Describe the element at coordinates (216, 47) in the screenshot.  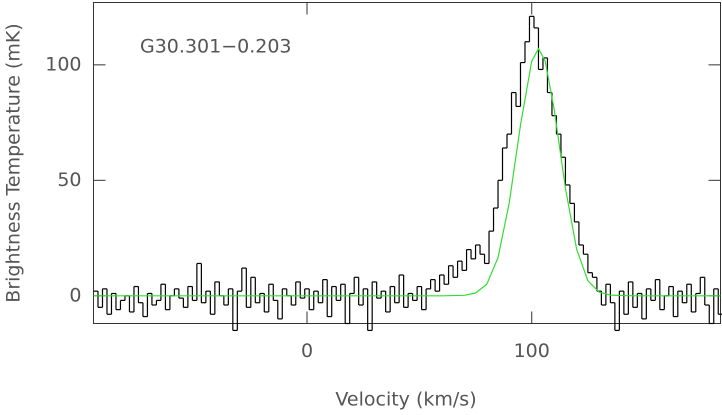
I see `annotation: G30.301−0.203` at that location.